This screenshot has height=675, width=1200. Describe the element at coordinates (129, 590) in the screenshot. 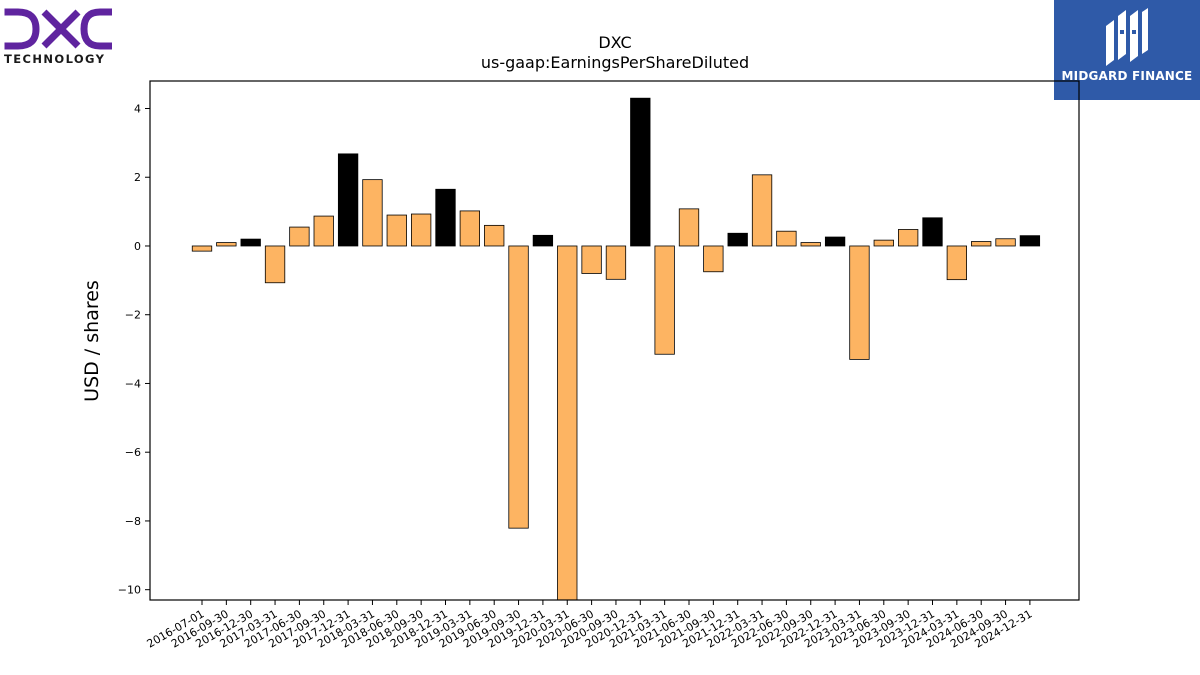

I see `y-tick-label: −10` at that location.